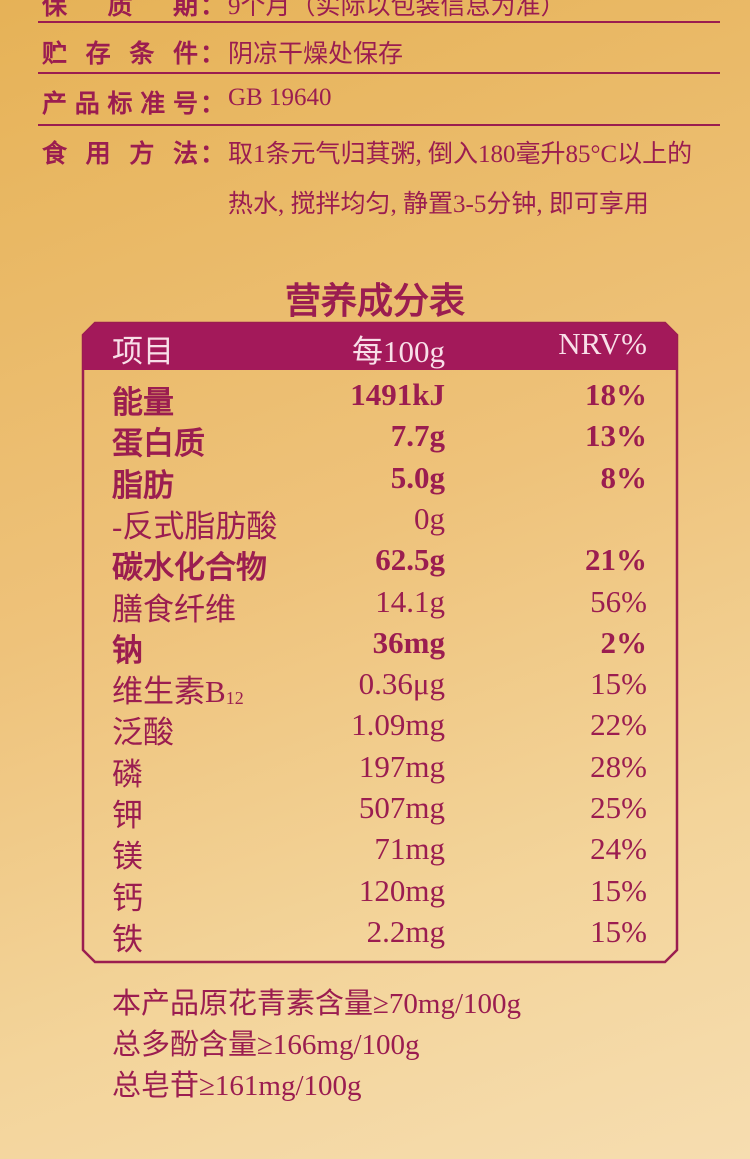 This screenshot has height=1159, width=750. Describe the element at coordinates (317, 1004) in the screenshot. I see `note: 本产品原花青素含量≥70mg/100g` at that location.